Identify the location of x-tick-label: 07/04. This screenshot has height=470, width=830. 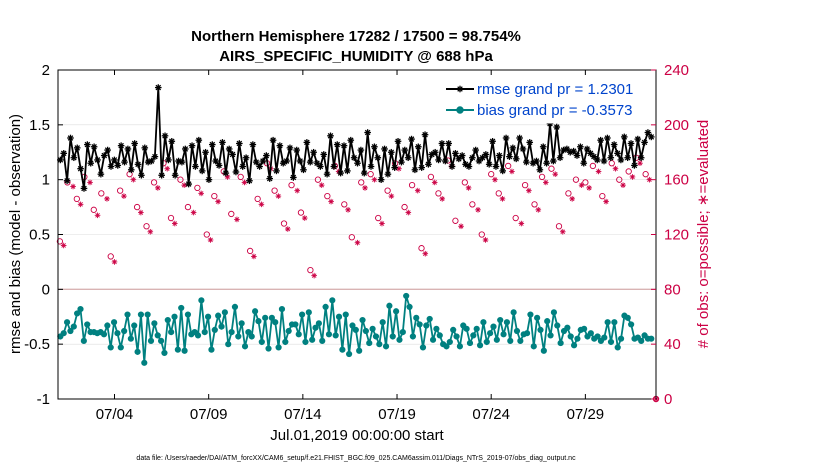
(115, 414).